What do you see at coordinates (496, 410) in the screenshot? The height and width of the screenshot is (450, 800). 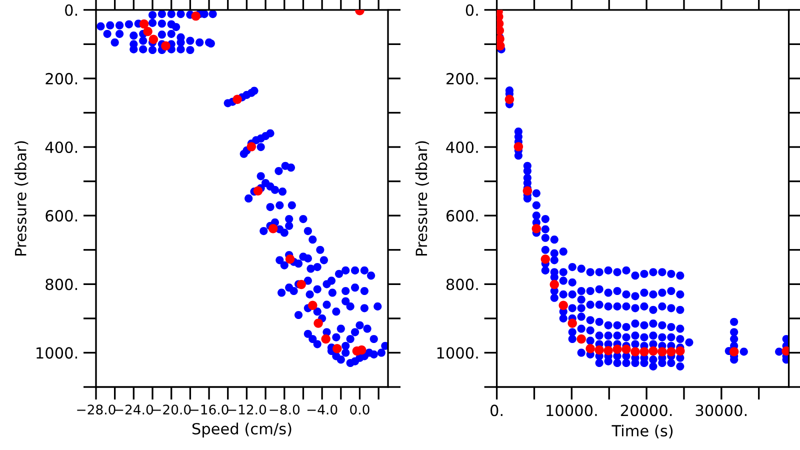 I see `x-tick-label: 0.` at bounding box center [496, 410].